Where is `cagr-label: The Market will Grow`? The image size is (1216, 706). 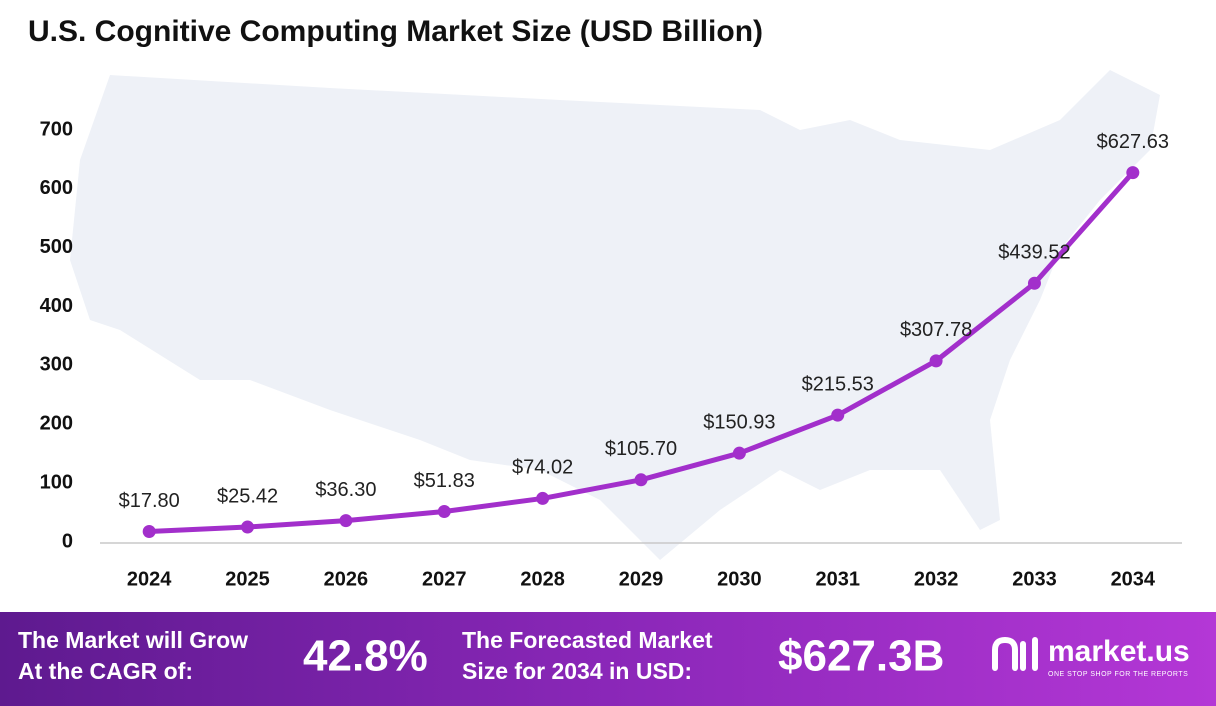
cagr-label: The Market will Grow is located at coordinates (133, 640).